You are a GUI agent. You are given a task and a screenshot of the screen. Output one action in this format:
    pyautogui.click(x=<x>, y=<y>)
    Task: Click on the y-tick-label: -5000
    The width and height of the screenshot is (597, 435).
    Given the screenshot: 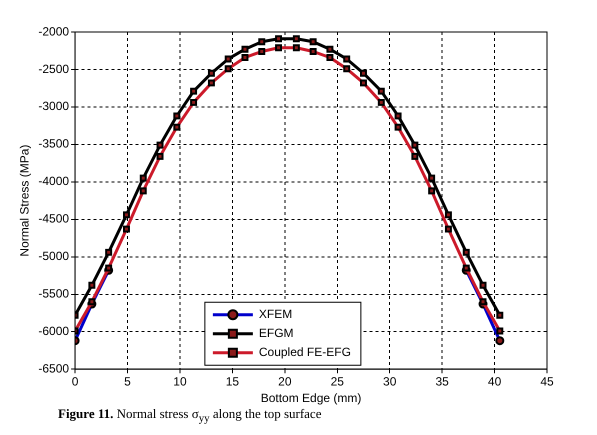 What is the action you would take?
    pyautogui.click(x=54, y=256)
    